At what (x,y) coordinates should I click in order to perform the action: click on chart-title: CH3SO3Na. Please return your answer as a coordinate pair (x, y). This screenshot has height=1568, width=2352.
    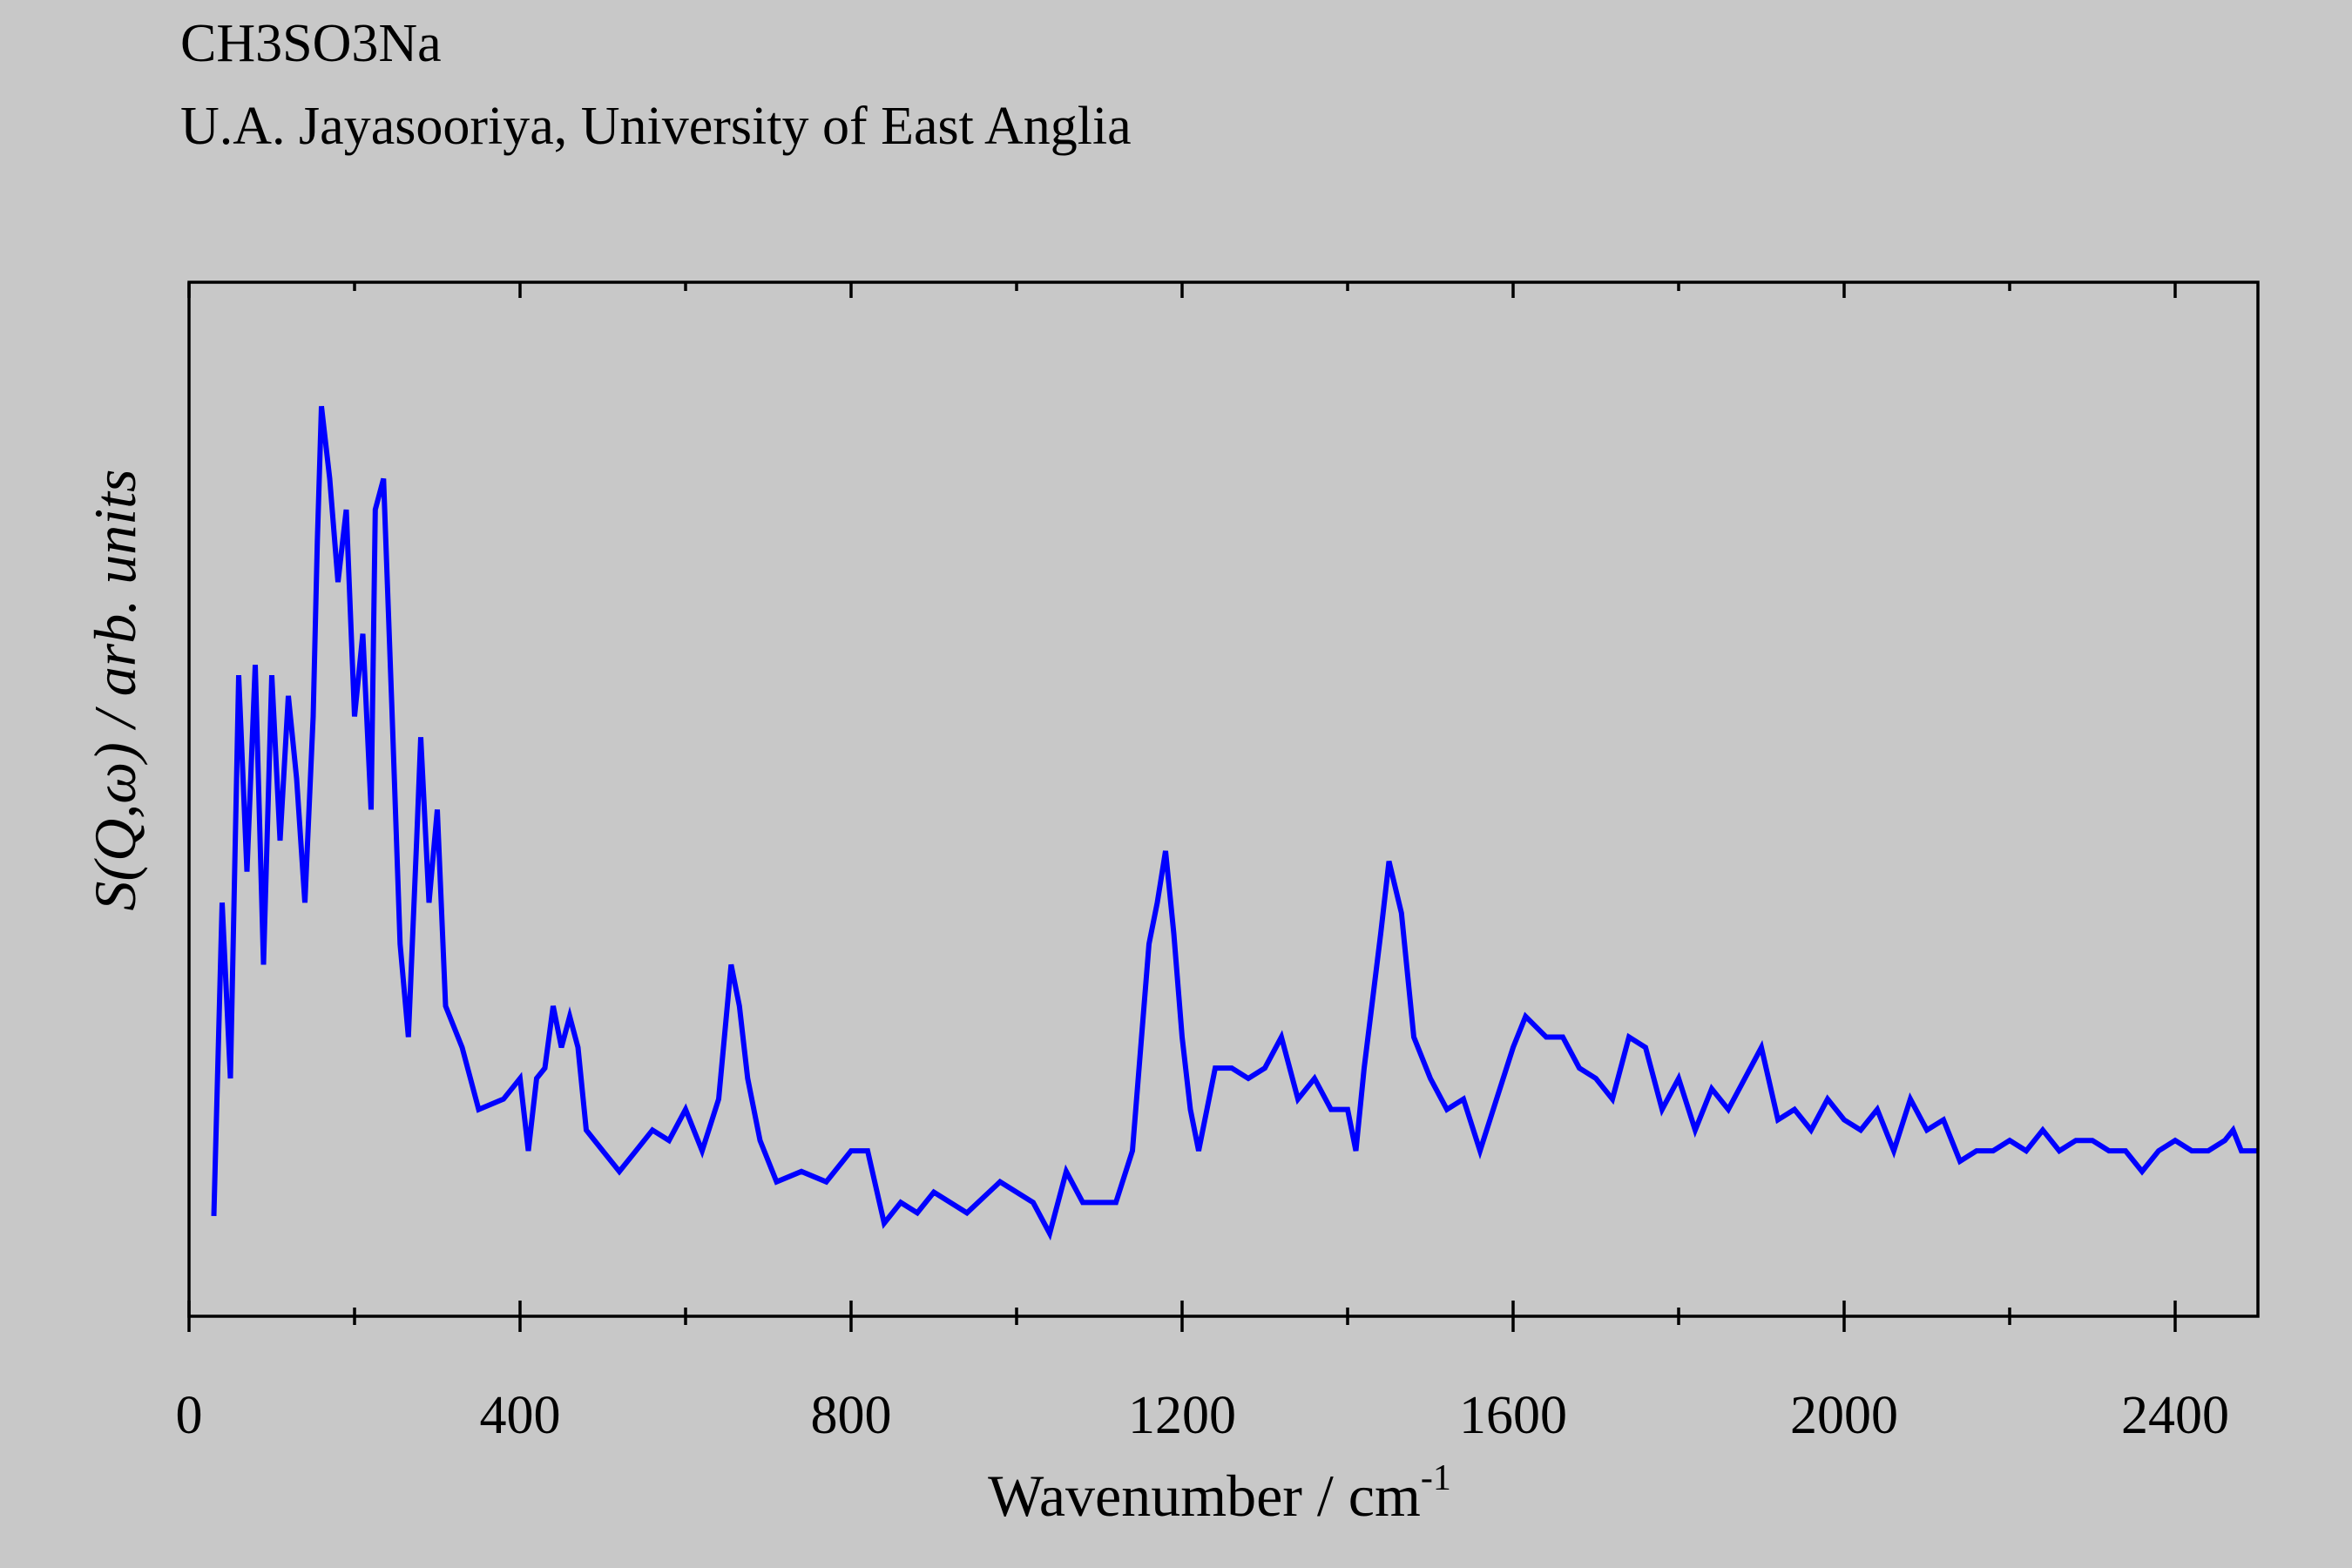
    Looking at the image, I should click on (311, 44).